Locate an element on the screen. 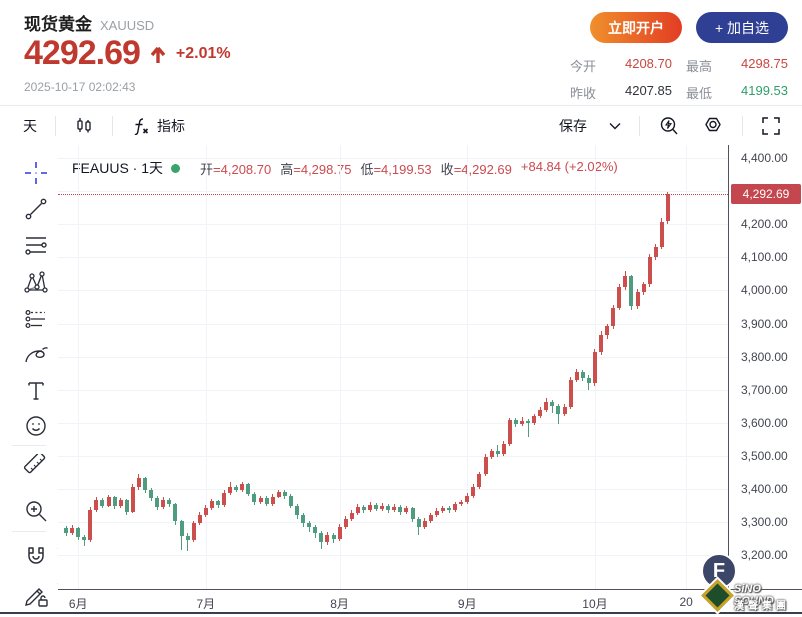  indicators-button: 指标 is located at coordinates (158, 126).